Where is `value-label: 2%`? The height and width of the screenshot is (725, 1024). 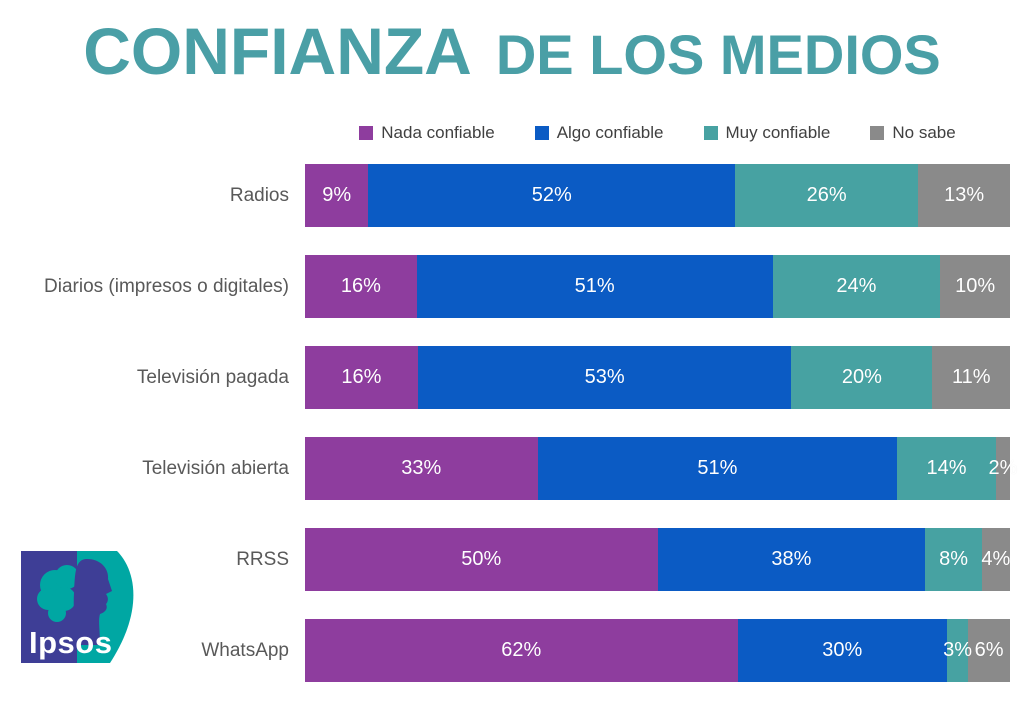
value-label: 2% is located at coordinates (1003, 468).